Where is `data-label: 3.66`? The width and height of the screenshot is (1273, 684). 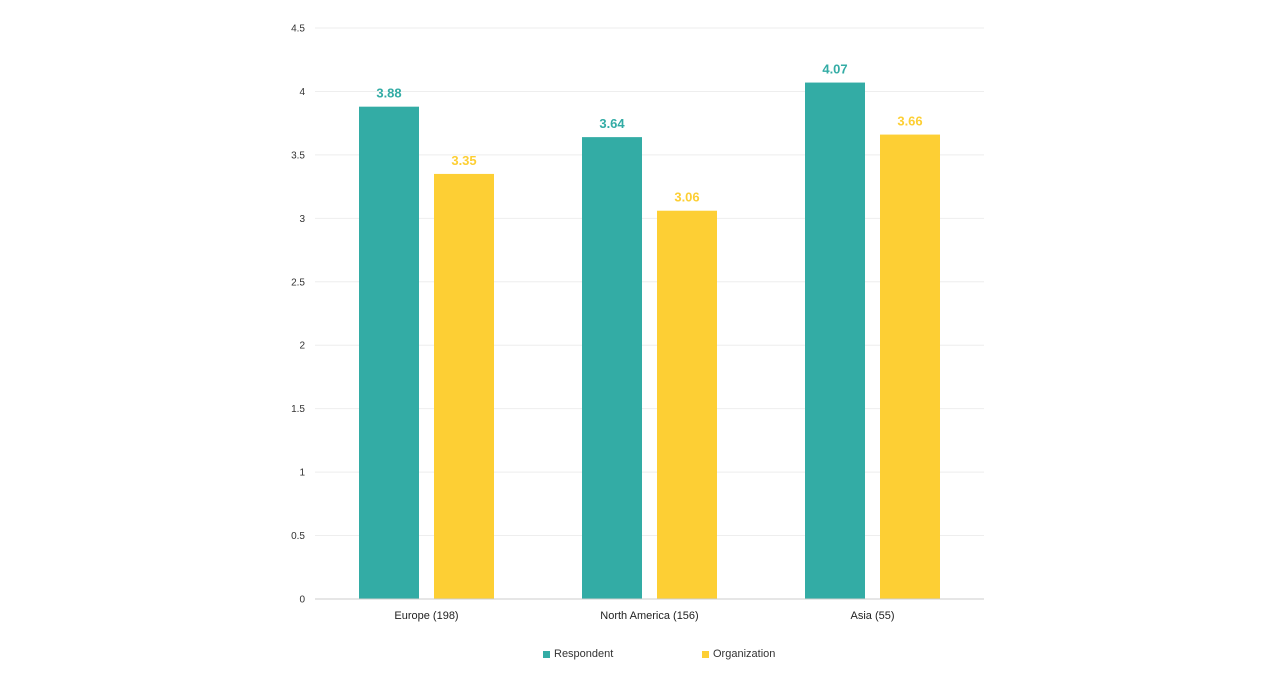 data-label: 3.66 is located at coordinates (909, 121).